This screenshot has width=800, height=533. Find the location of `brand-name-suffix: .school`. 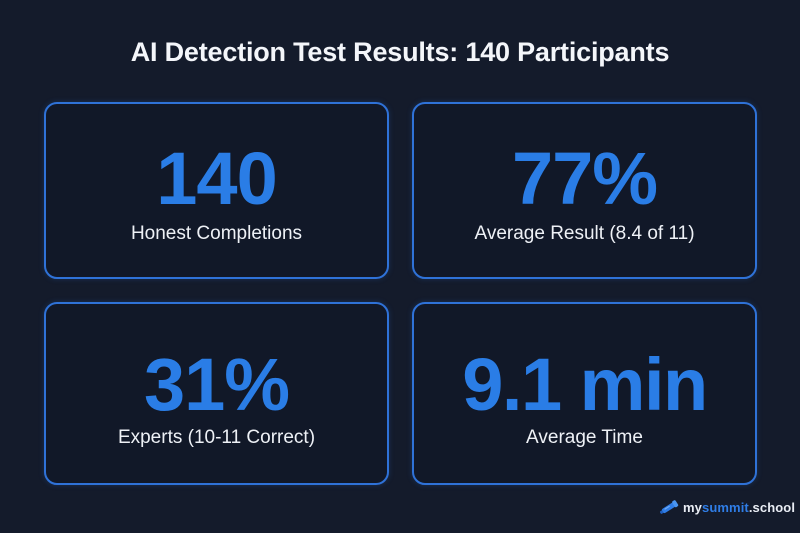

brand-name-suffix: .school is located at coordinates (772, 507).